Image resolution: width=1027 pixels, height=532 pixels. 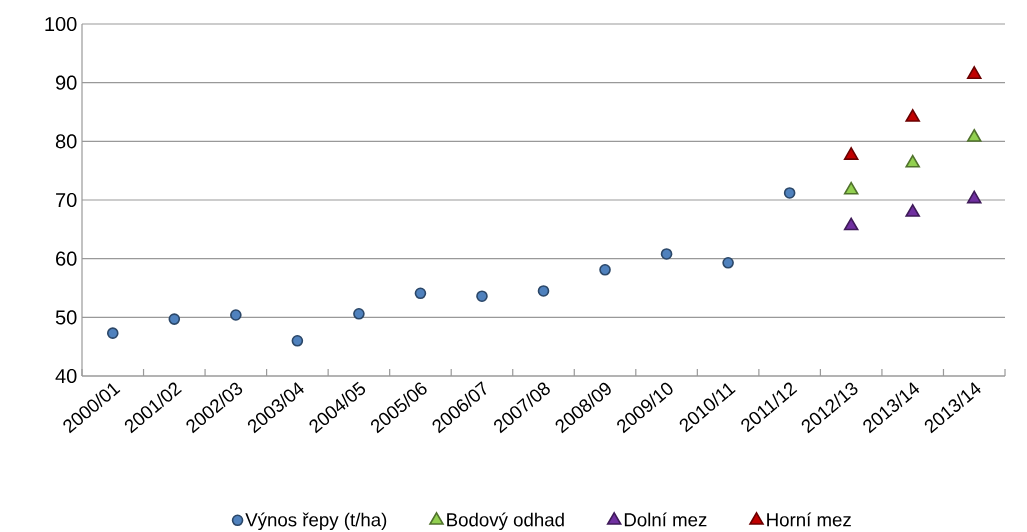 What do you see at coordinates (665, 519) in the screenshot?
I see `legend-label: Dolní mez` at bounding box center [665, 519].